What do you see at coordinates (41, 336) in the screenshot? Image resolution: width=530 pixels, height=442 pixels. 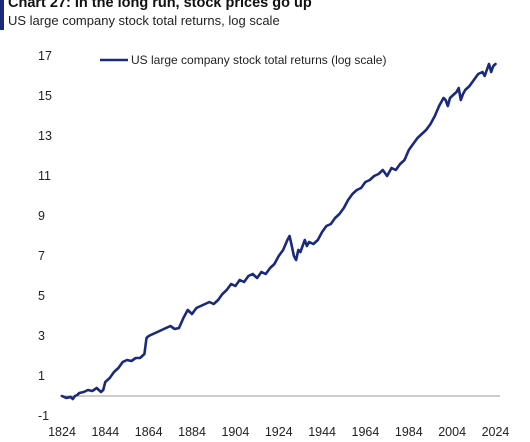 I see `y-tick-label: 3` at bounding box center [41, 336].